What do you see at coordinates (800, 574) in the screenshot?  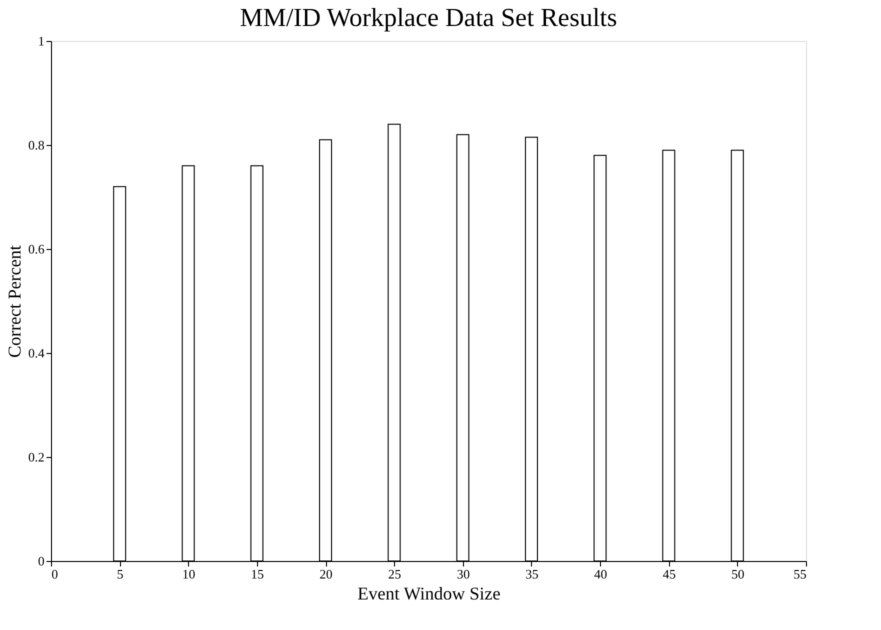 I see `x-tick-label: 55` at bounding box center [800, 574].